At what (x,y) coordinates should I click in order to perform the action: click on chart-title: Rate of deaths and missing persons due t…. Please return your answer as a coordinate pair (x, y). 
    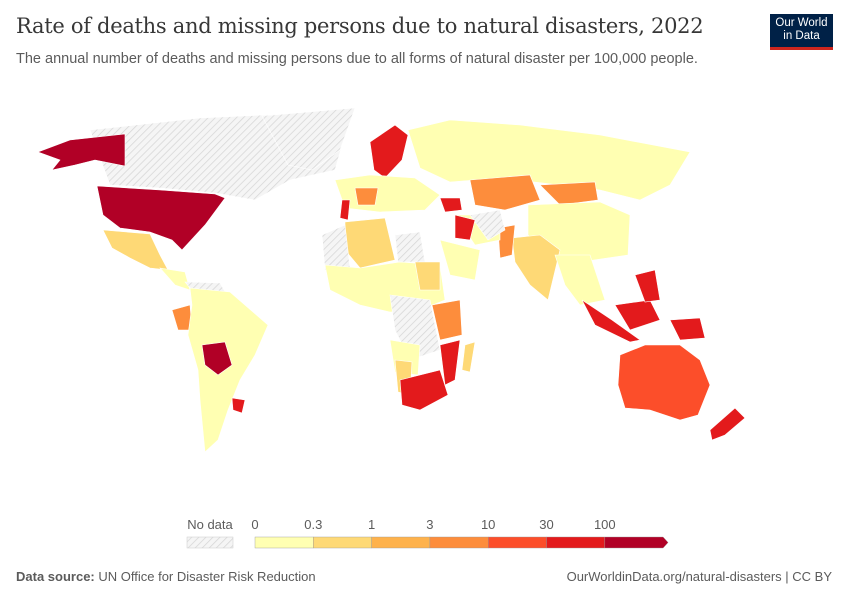
    Looking at the image, I should click on (360, 26).